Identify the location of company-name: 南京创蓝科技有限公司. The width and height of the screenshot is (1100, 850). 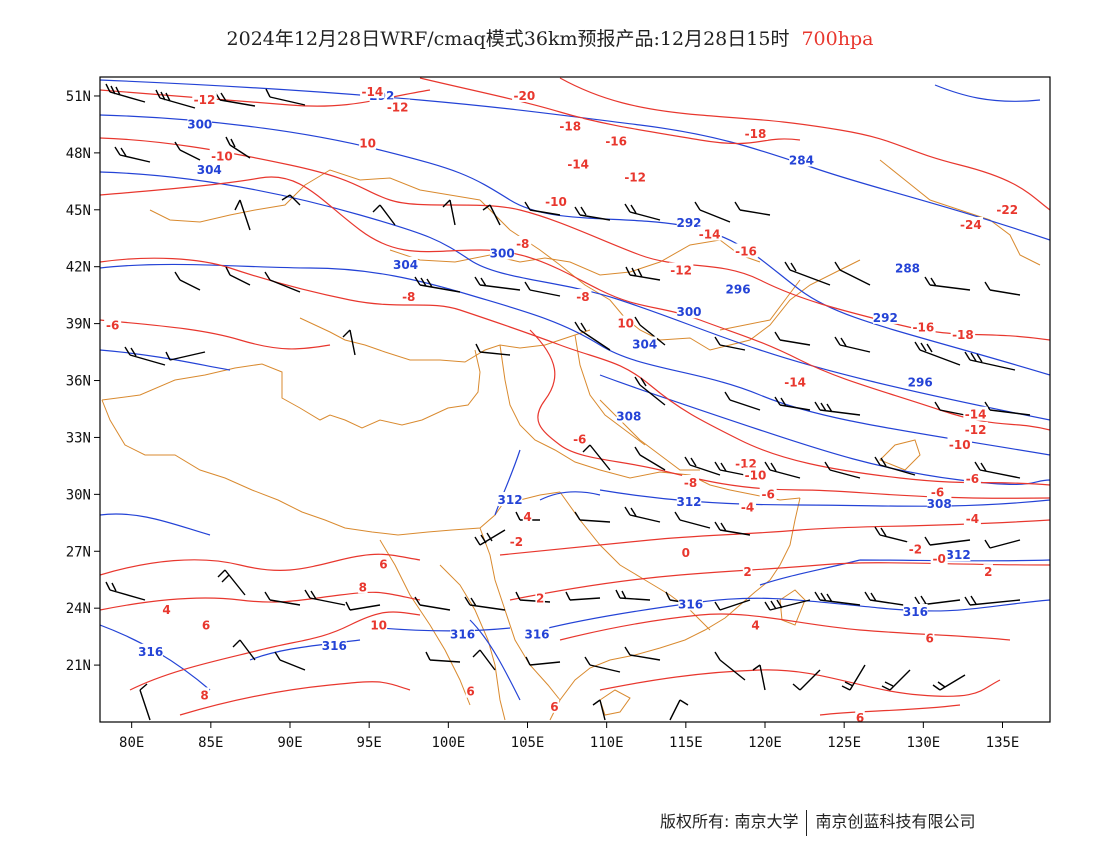
(895, 821).